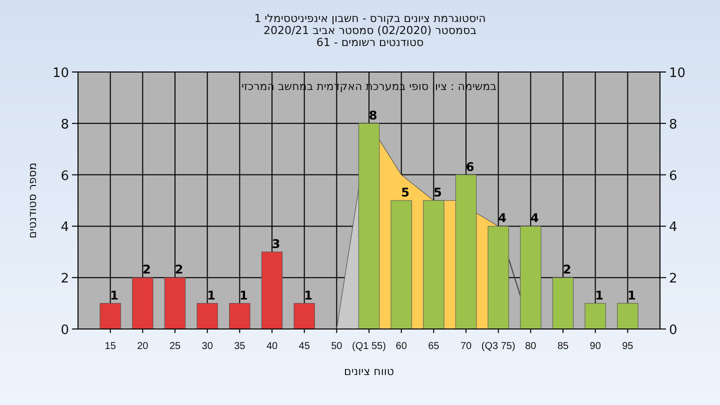 Image resolution: width=720 pixels, height=405 pixels. Describe the element at coordinates (32, 200) in the screenshot. I see `y-axis-title: מספר סטודנטים` at that location.